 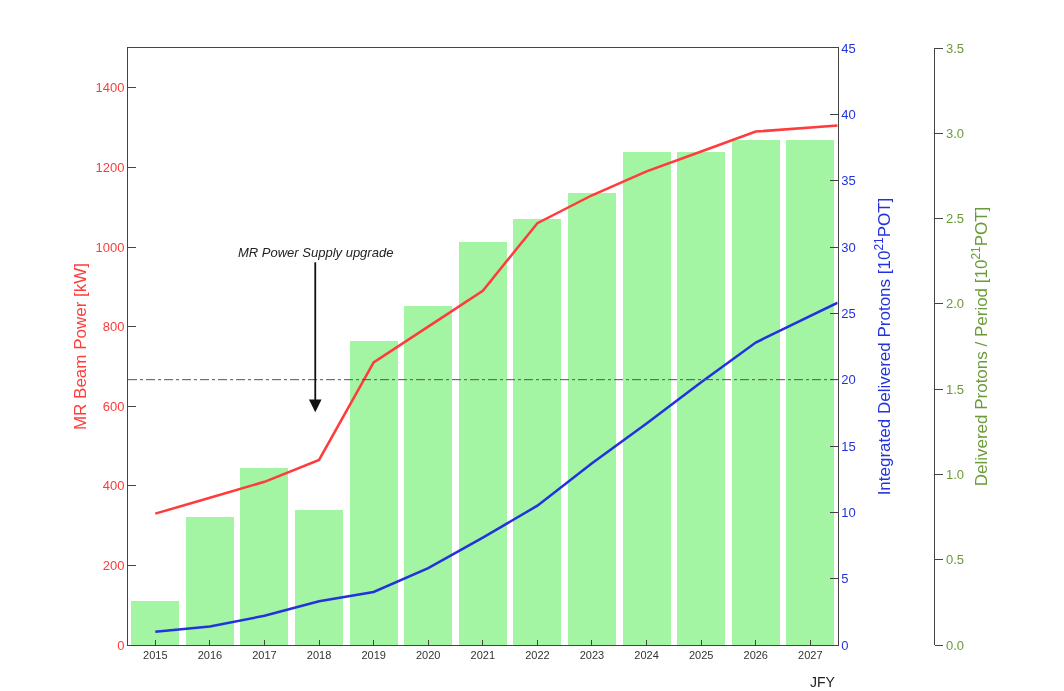 I want to click on y2-tick-label: 35, so click(x=848, y=181).